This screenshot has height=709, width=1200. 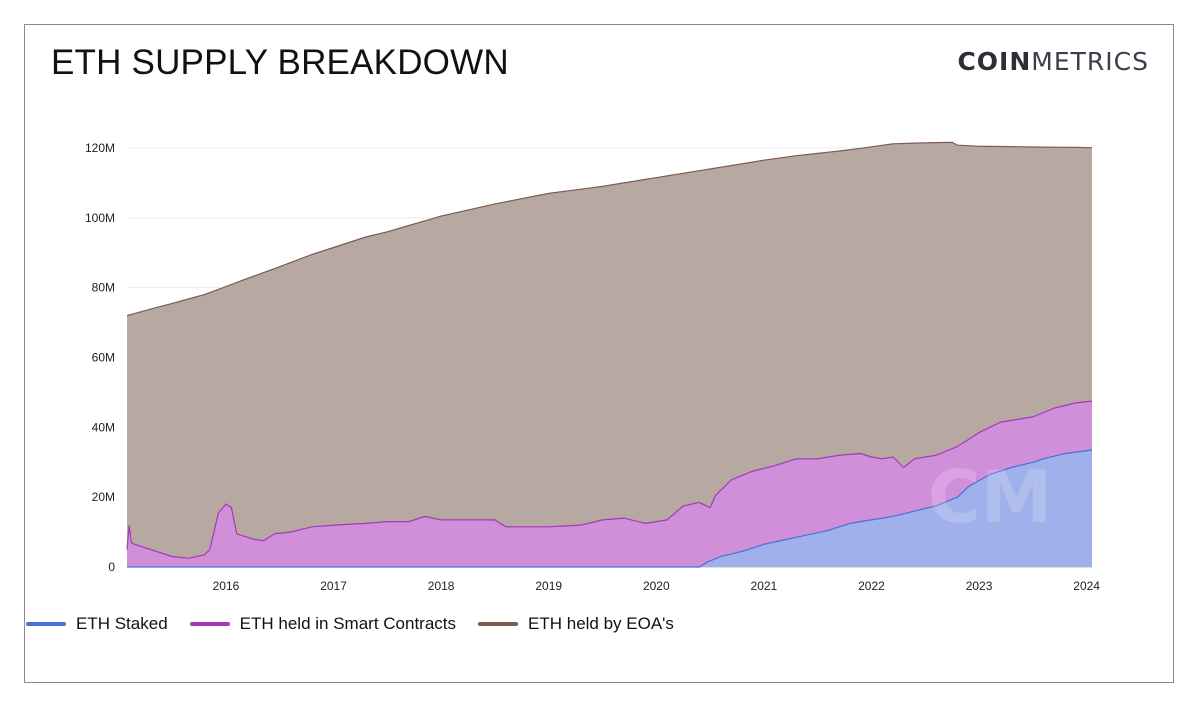 I want to click on page-title: ETH SUPPLY BREAKDOWN, so click(x=280, y=62).